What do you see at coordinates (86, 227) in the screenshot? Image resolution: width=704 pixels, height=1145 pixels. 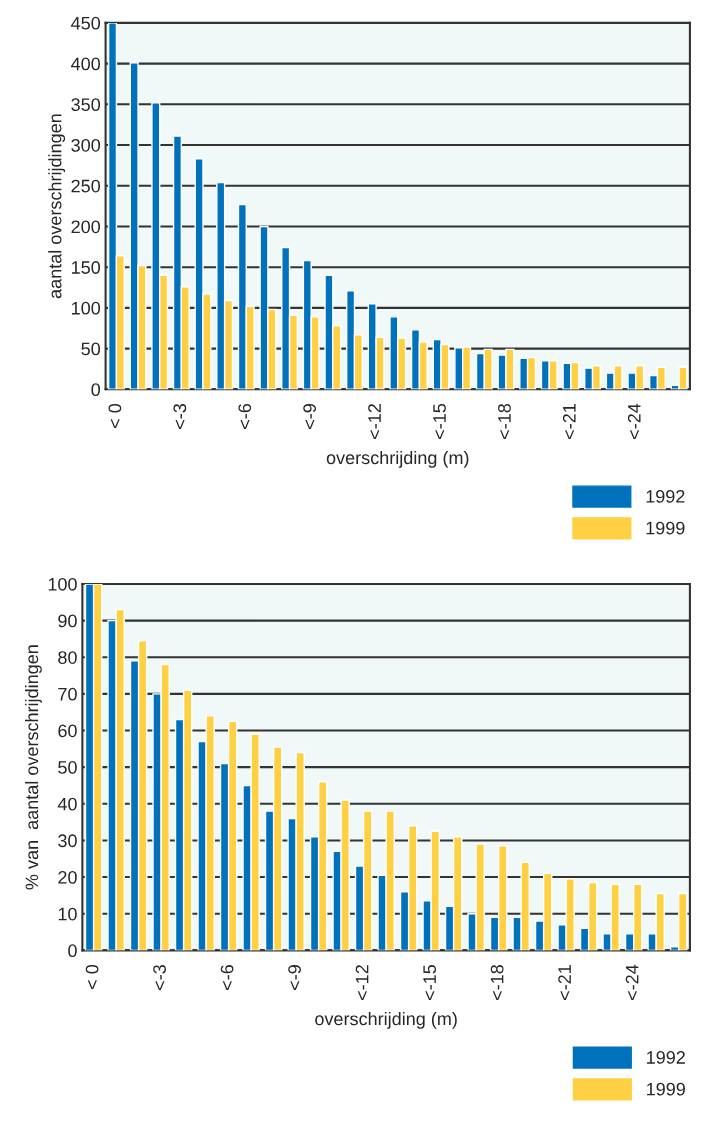 I see `y-tick-label: 200` at bounding box center [86, 227].